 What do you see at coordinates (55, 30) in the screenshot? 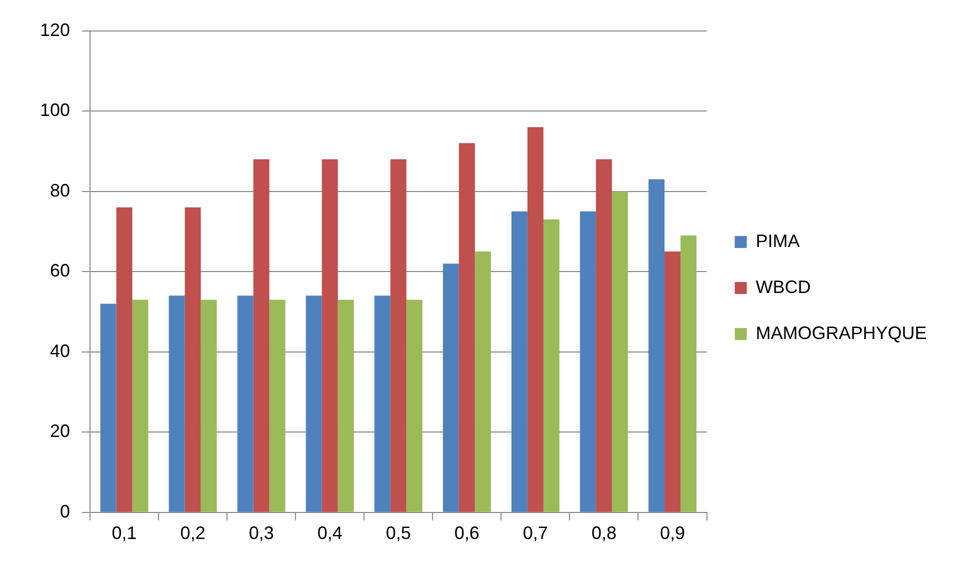
I see `y-tick-label: 120` at bounding box center [55, 30].